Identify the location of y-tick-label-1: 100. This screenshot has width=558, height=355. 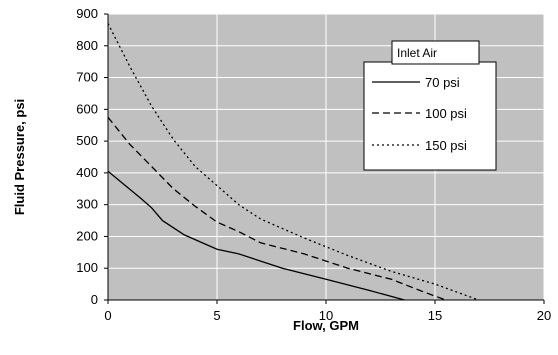
(87, 267).